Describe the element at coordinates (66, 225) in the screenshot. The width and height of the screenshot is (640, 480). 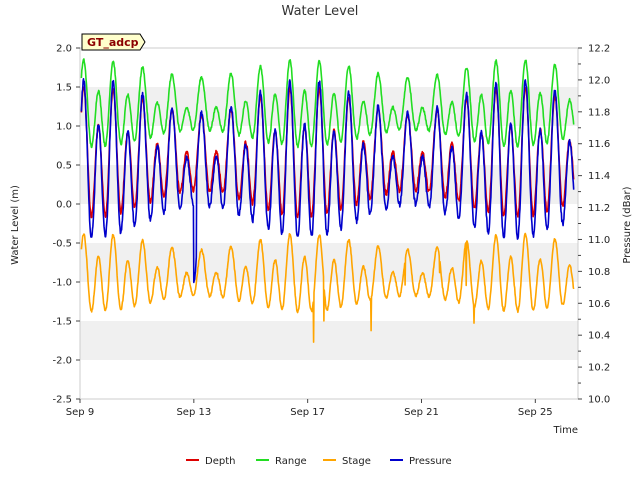
I see `left-axis: 2.0 1.5 1.0 0.5 0.0 -0.5 -1.0 -1.5 -2.0 -2.5` at that location.